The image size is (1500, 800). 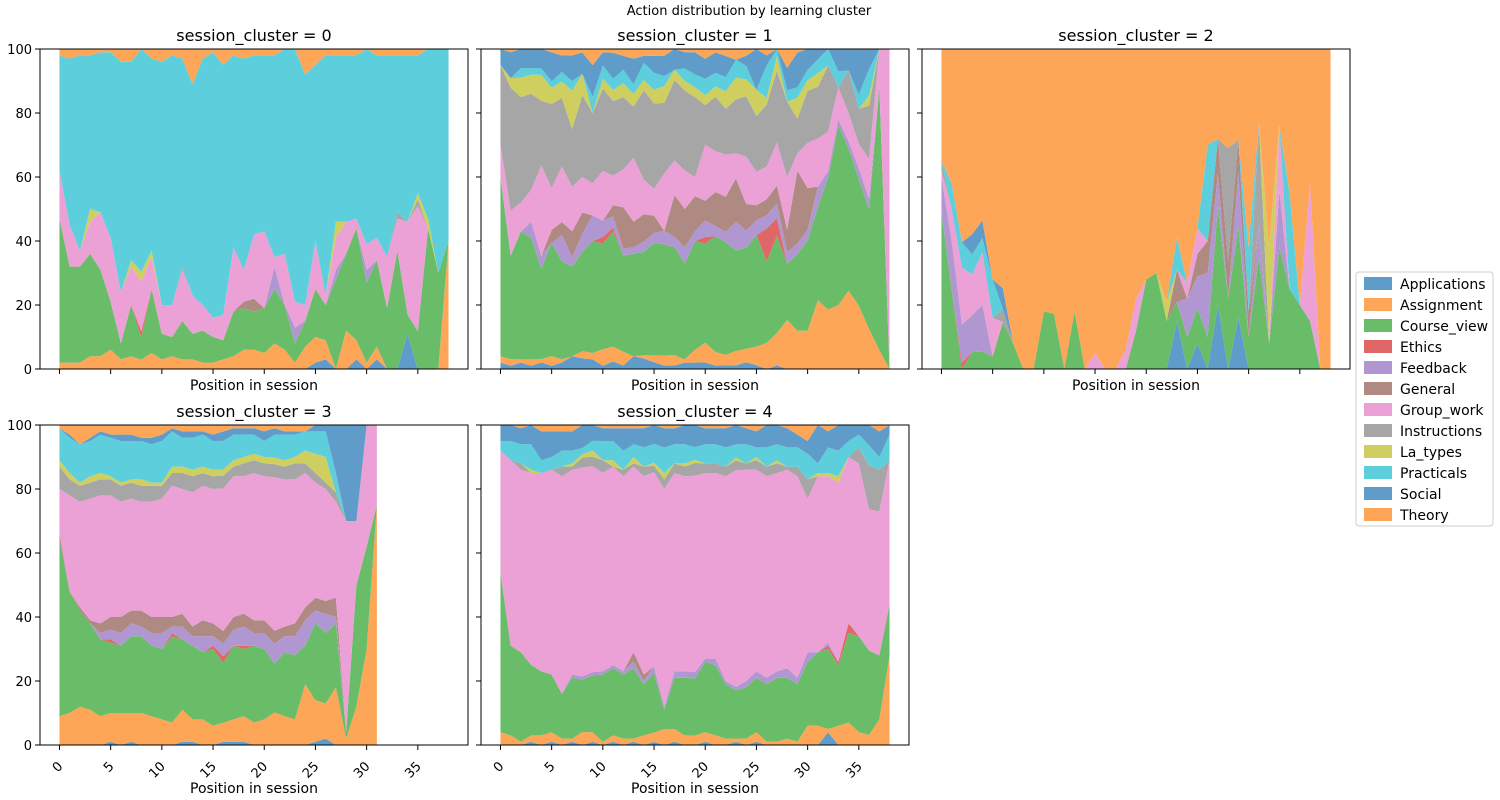 What do you see at coordinates (1434, 369) in the screenshot?
I see `legend-label-feedback: Feedback` at bounding box center [1434, 369].